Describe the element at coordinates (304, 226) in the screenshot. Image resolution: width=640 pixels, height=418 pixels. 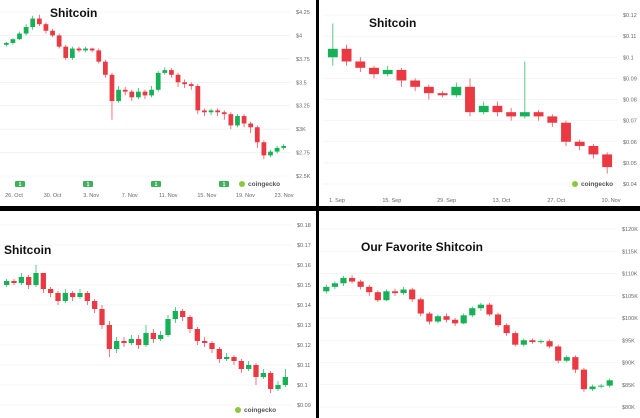
I see `y-tick-label: $0.18` at that location.